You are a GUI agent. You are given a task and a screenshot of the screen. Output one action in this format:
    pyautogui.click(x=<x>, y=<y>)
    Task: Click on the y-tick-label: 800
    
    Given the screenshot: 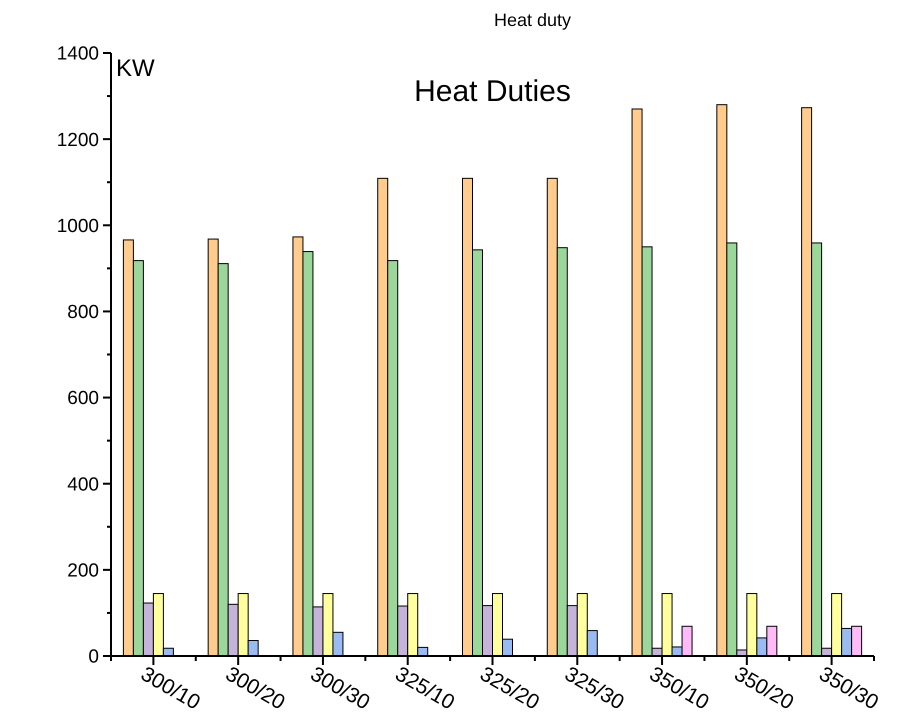 What is the action you would take?
    pyautogui.click(x=83, y=313)
    